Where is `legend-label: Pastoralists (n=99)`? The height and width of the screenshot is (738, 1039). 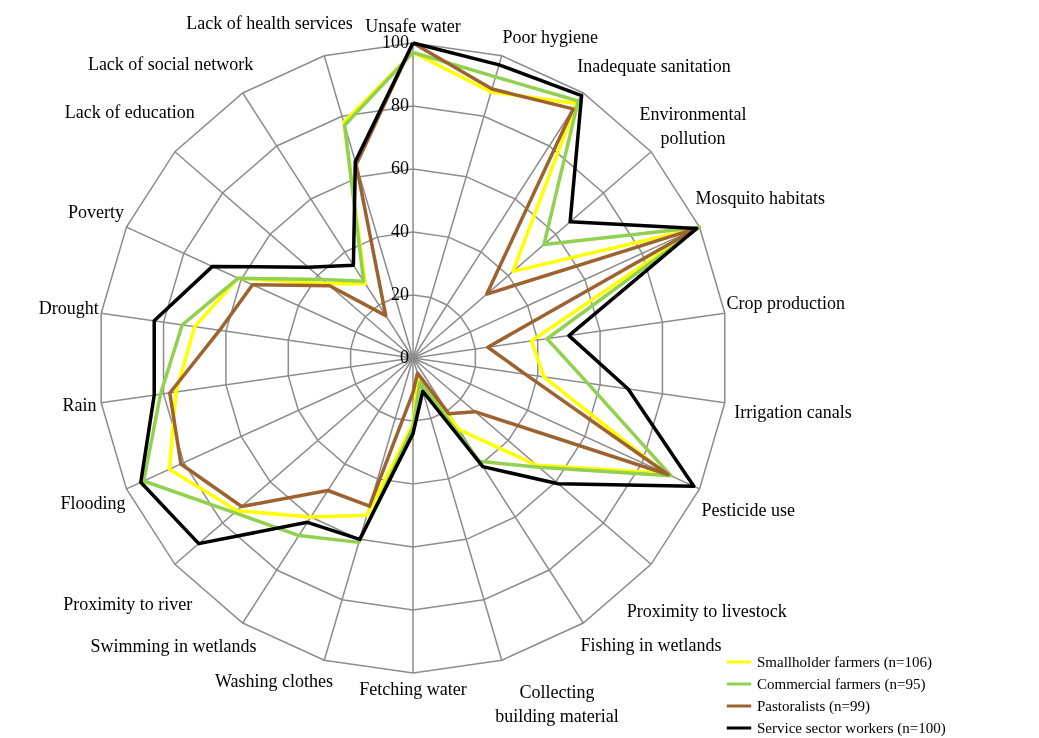 legend-label: Pastoralists (n=99) is located at coordinates (814, 706).